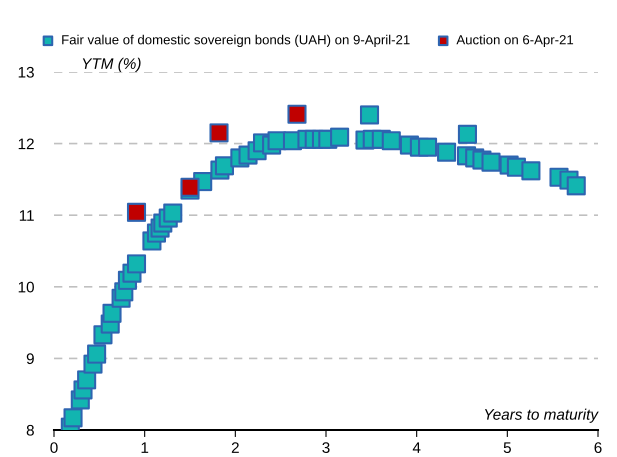  Describe the element at coordinates (145, 447) in the screenshot. I see `x-tick-label: 1` at that location.